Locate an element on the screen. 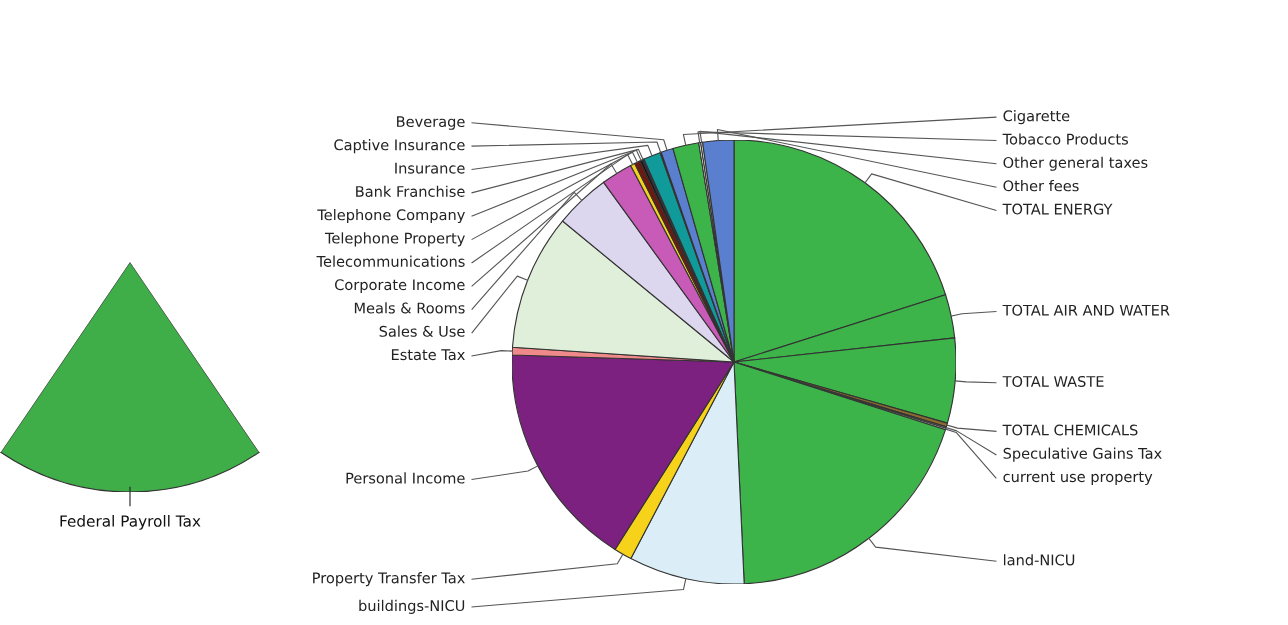 This screenshot has width=1288, height=625. slice-label: buildings-NICU is located at coordinates (412, 606).